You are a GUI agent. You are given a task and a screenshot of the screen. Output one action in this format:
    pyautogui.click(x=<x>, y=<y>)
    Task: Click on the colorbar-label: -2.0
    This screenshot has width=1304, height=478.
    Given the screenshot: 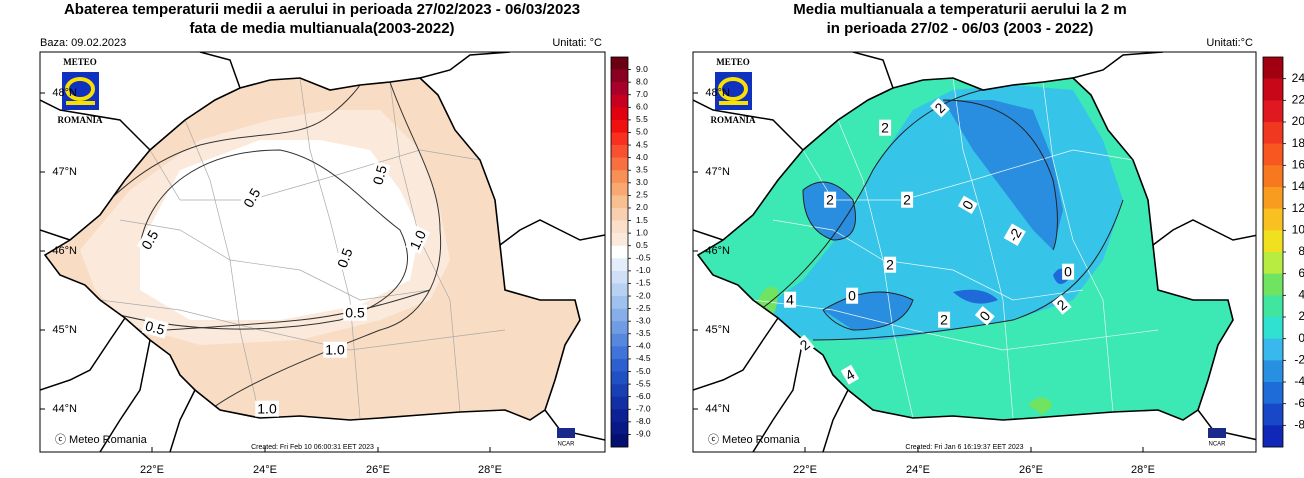 What is the action you would take?
    pyautogui.click(x=643, y=295)
    